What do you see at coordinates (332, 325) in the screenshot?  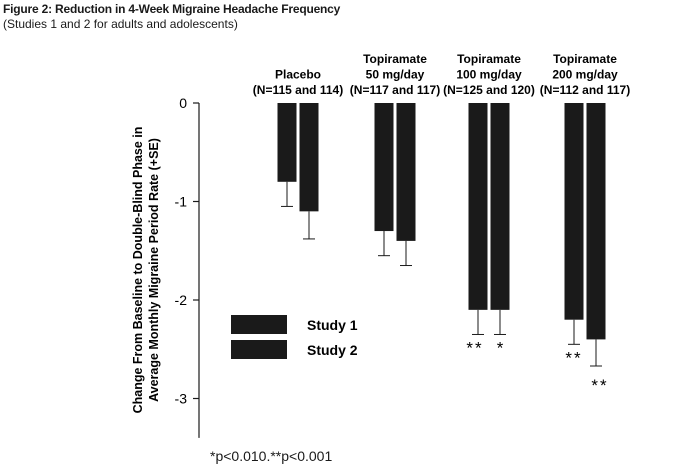 I see `legend-label: Study 1` at bounding box center [332, 325].